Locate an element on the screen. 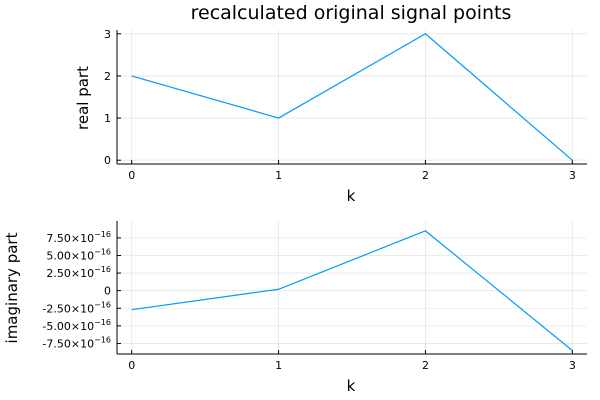  imaginary-part-y-tick-label: 0 is located at coordinates (107, 291).